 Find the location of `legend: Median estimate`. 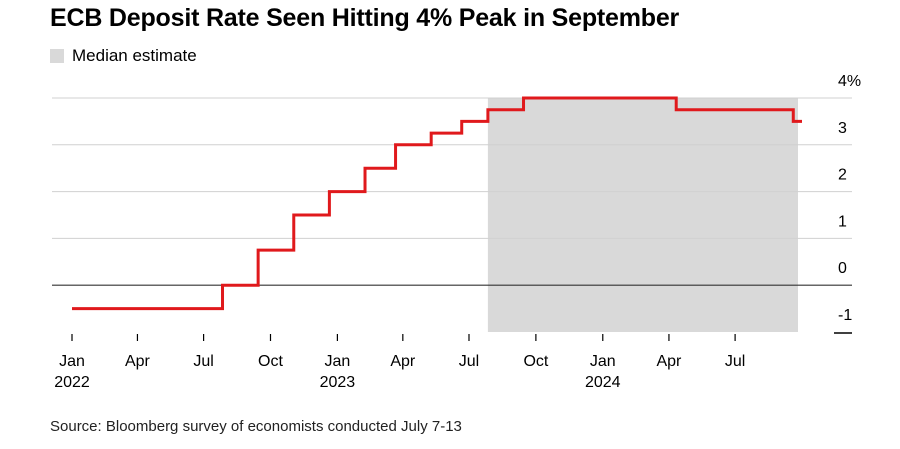

legend: Median estimate is located at coordinates (123, 56).